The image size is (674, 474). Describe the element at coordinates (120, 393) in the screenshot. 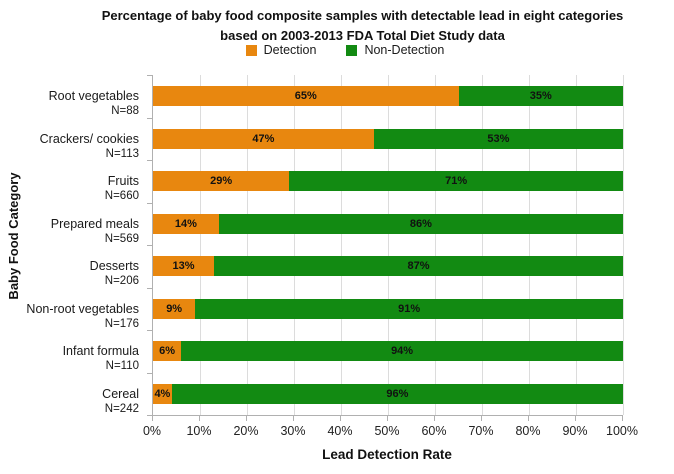

I see `category-name: Cereal` at that location.